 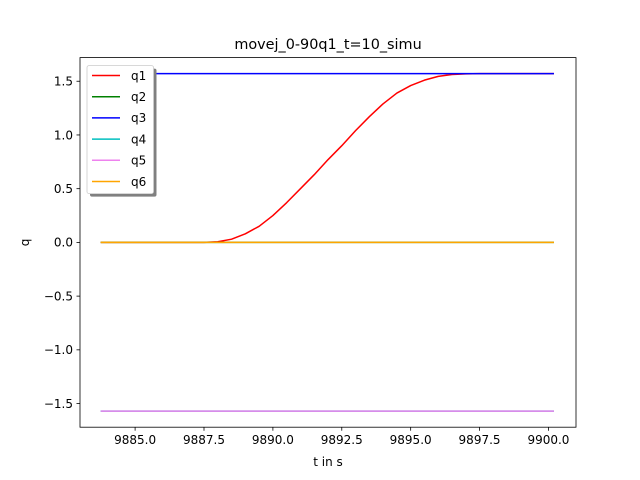 What do you see at coordinates (58, 296) in the screenshot?
I see `y-tick-label: −0.5` at bounding box center [58, 296].